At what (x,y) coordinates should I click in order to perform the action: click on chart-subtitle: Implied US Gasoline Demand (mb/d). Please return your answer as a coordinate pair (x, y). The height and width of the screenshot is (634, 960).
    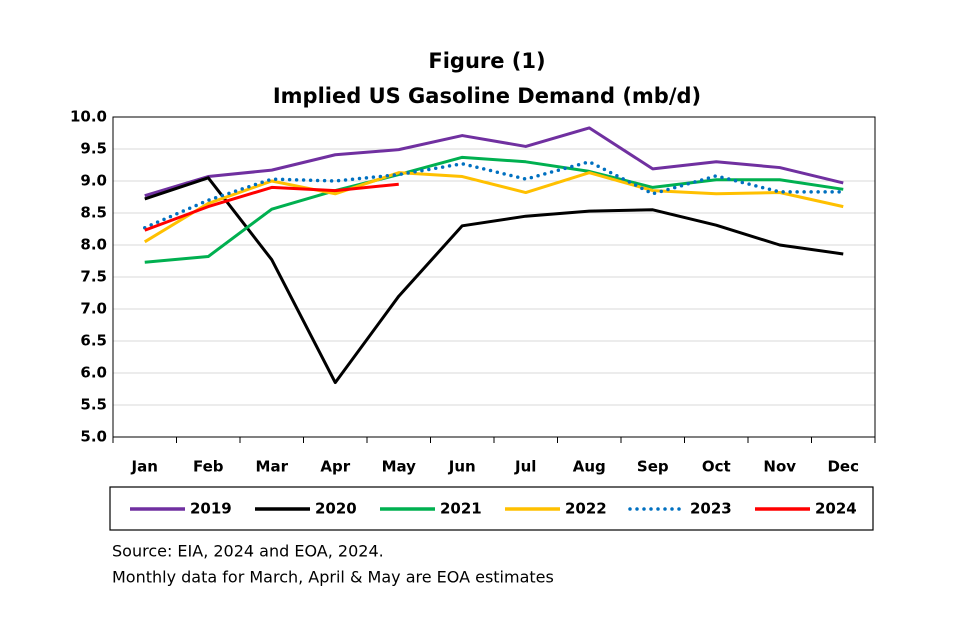
    Looking at the image, I should click on (487, 96).